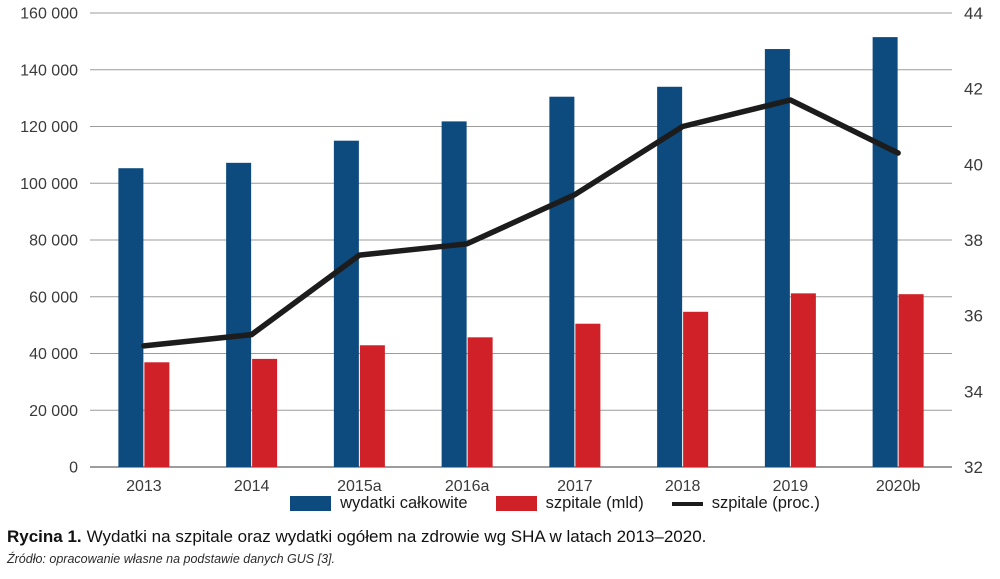 The height and width of the screenshot is (579, 1000). I want to click on legend-item-wydatki-calkowite: wydatki całkowite, so click(379, 503).